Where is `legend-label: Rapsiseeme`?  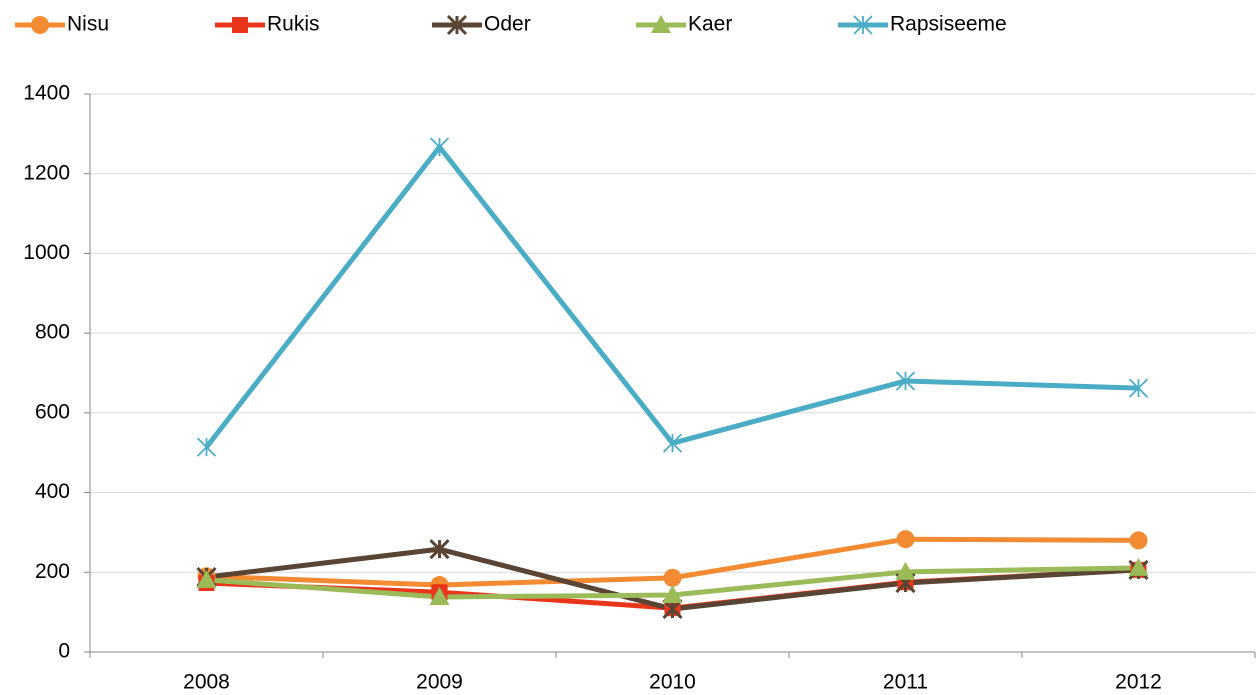 legend-label: Rapsiseeme is located at coordinates (948, 24).